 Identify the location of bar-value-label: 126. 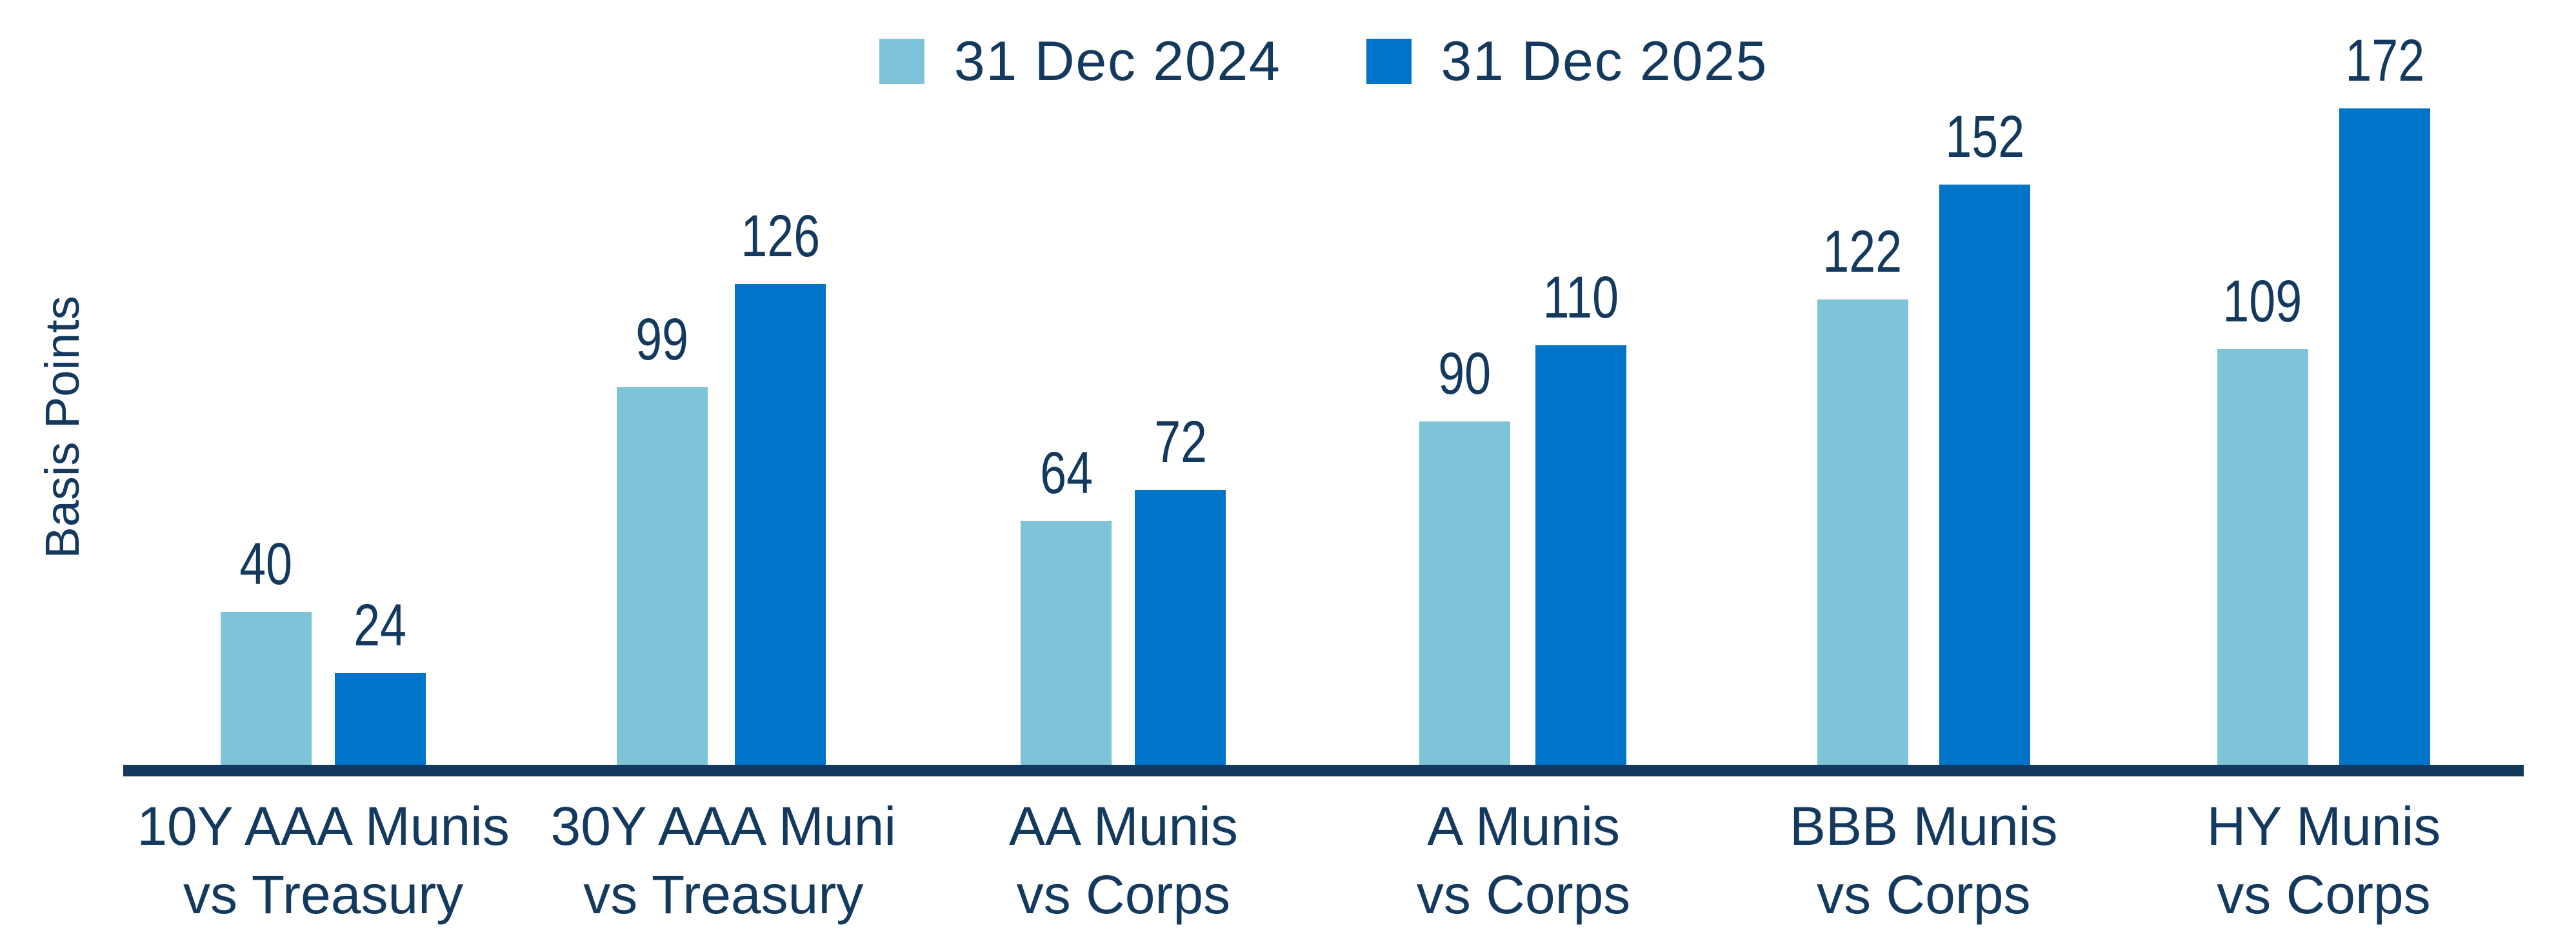
(781, 236).